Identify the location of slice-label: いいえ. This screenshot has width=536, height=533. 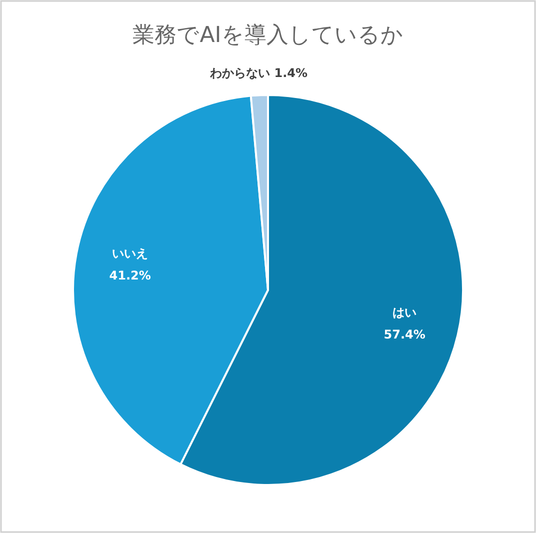
(130, 253).